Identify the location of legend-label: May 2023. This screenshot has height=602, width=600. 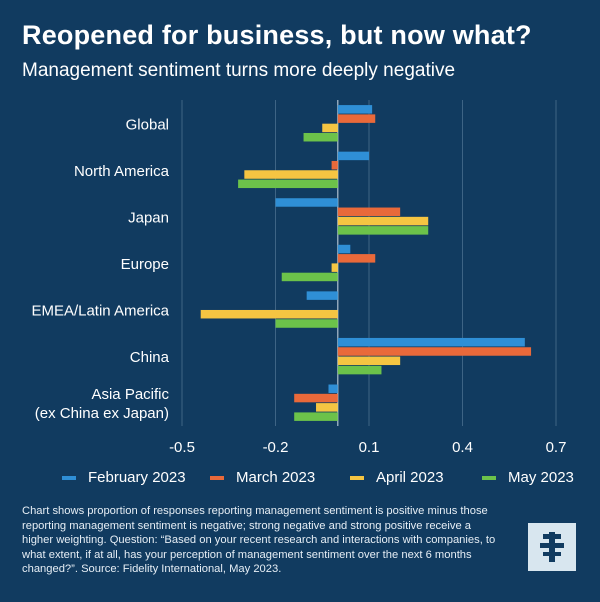
(541, 477).